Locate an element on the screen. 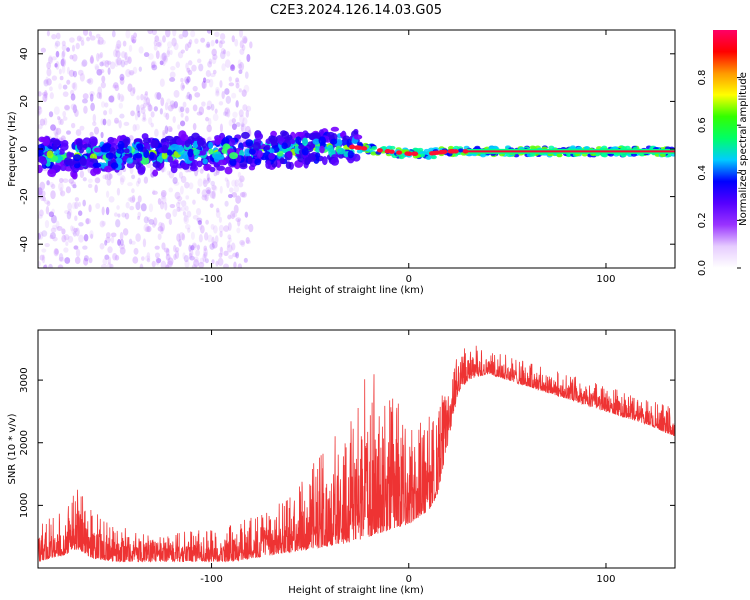 The image size is (750, 600). colorbar-ticks: 0.0 0.2 0.4 0.6 0.8 is located at coordinates (719, 173).